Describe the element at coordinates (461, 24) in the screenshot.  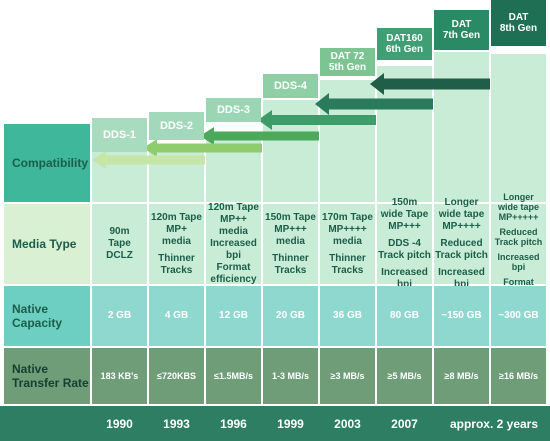
I see `generation-header-7-line-1: DAT` at that location.